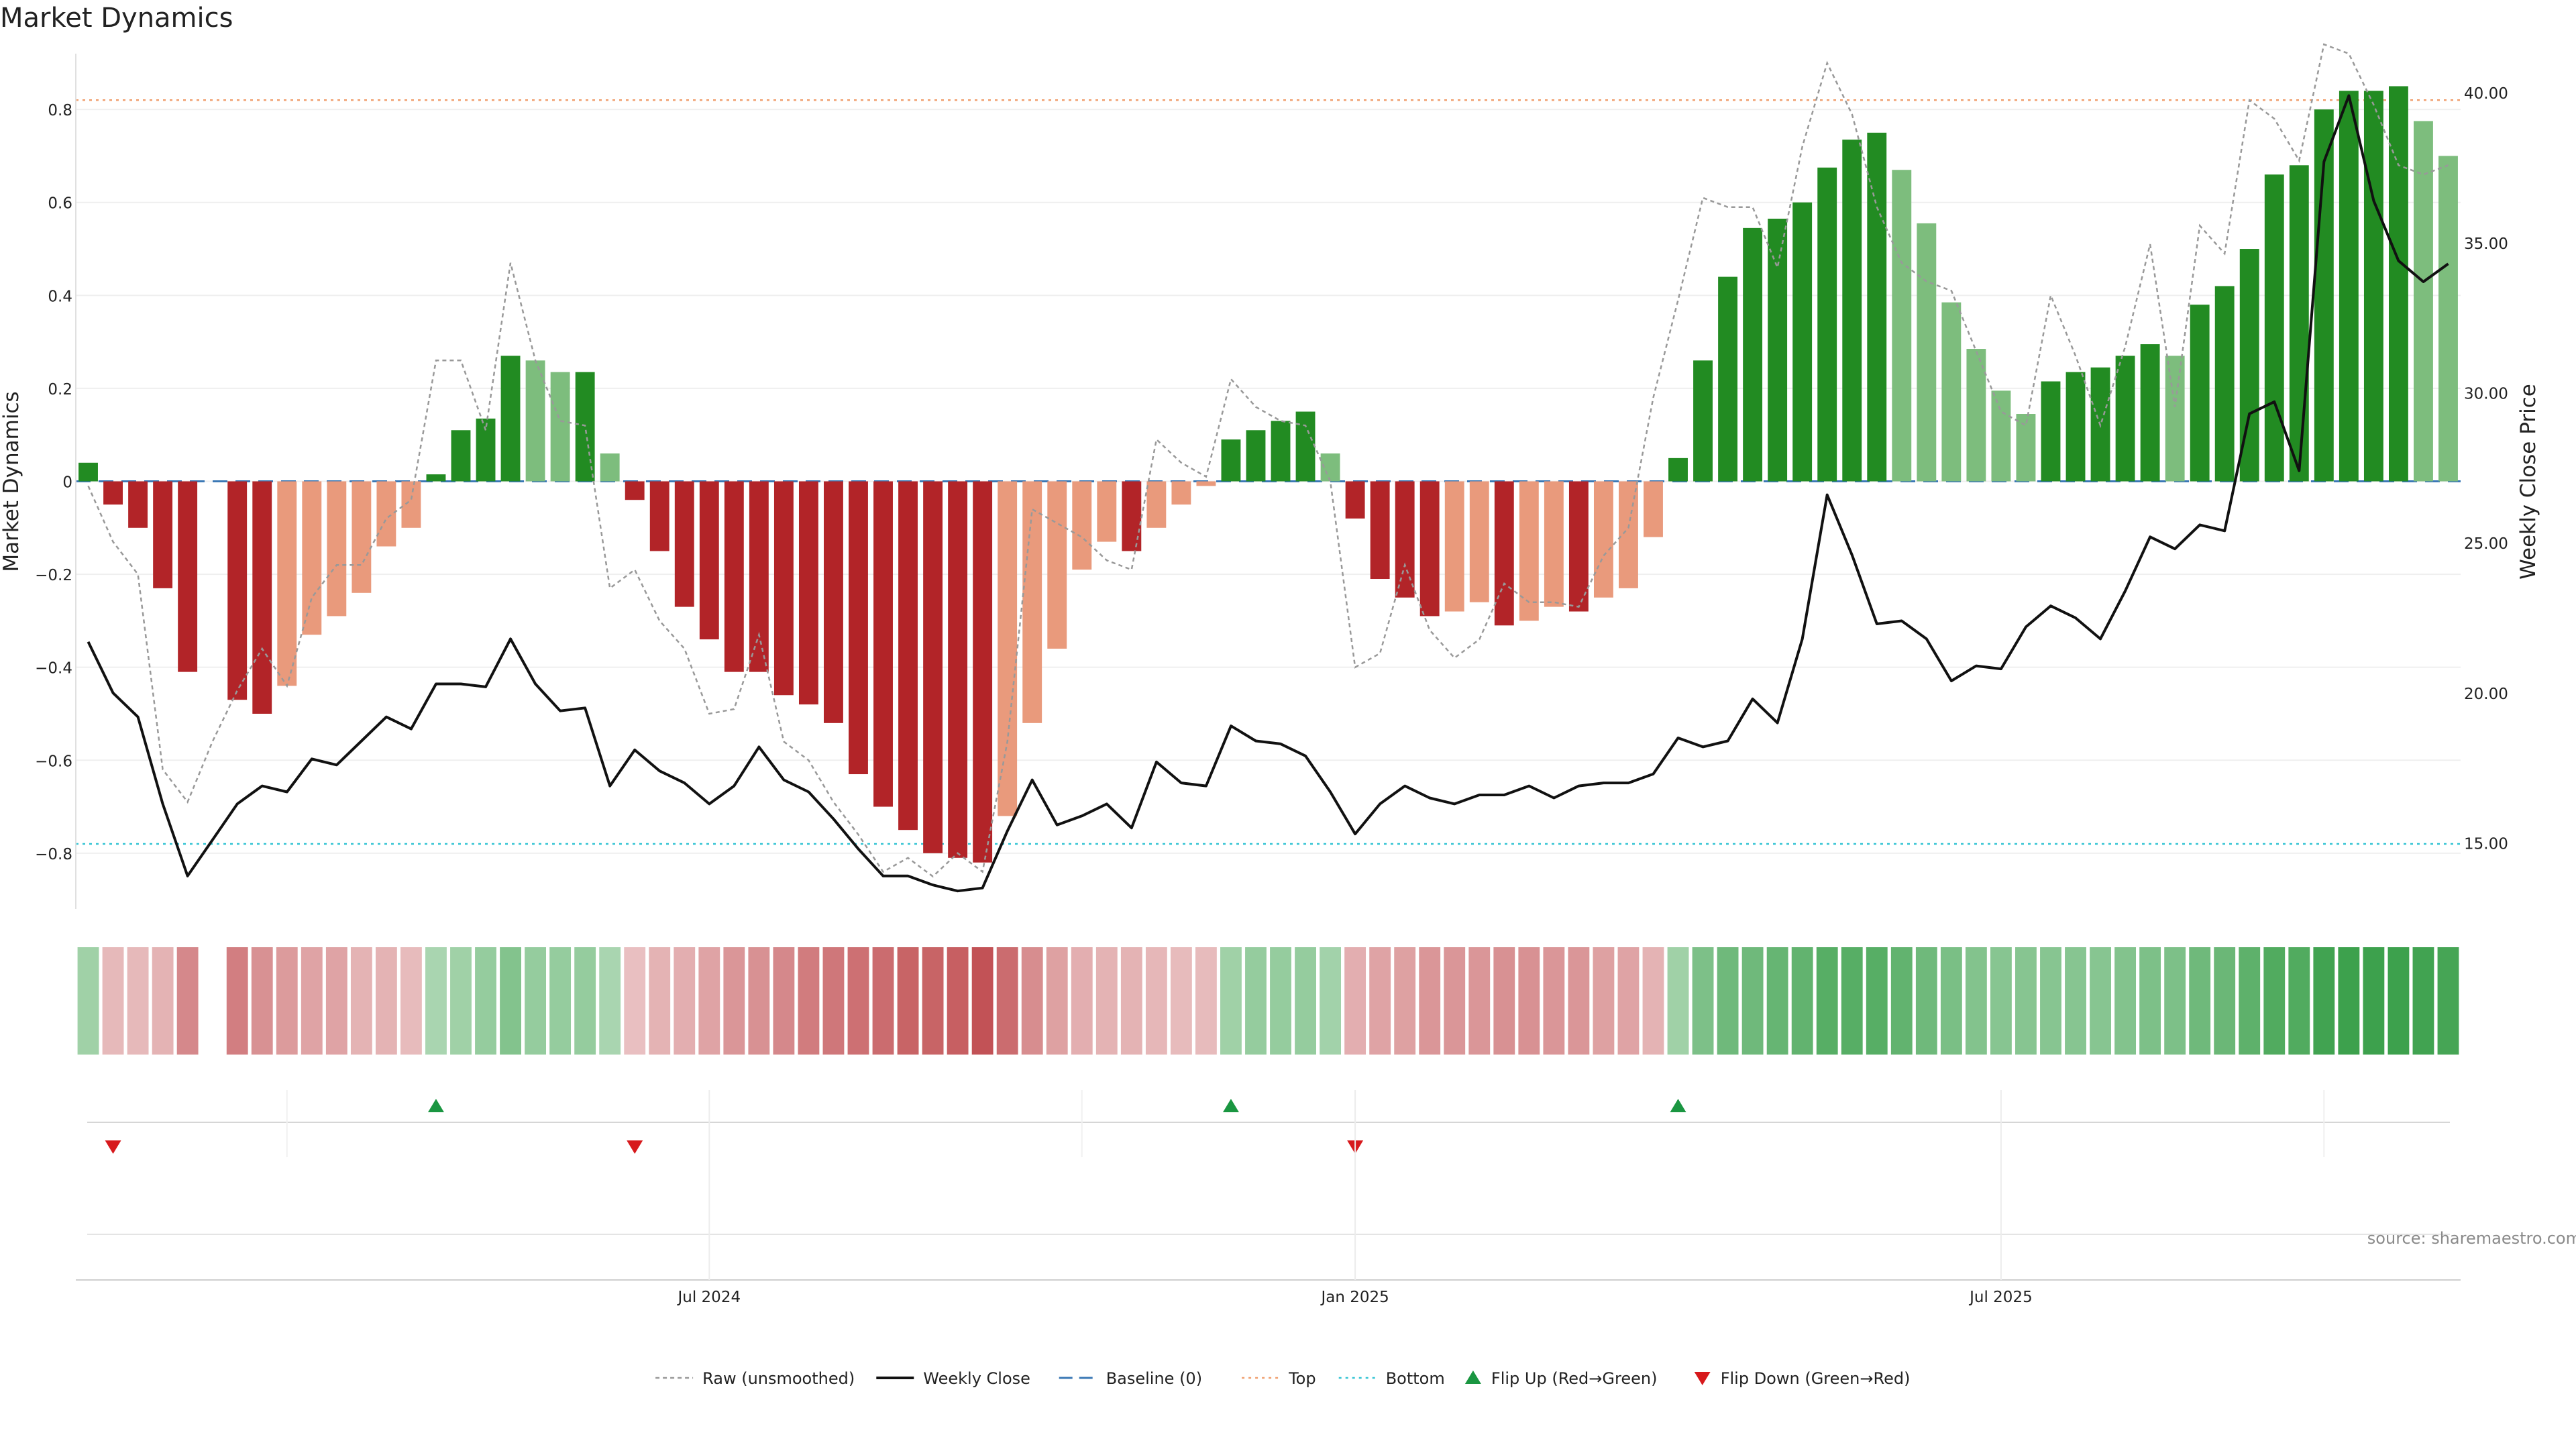  I want to click on legend-flip-up-swatch, so click(1472, 1377).